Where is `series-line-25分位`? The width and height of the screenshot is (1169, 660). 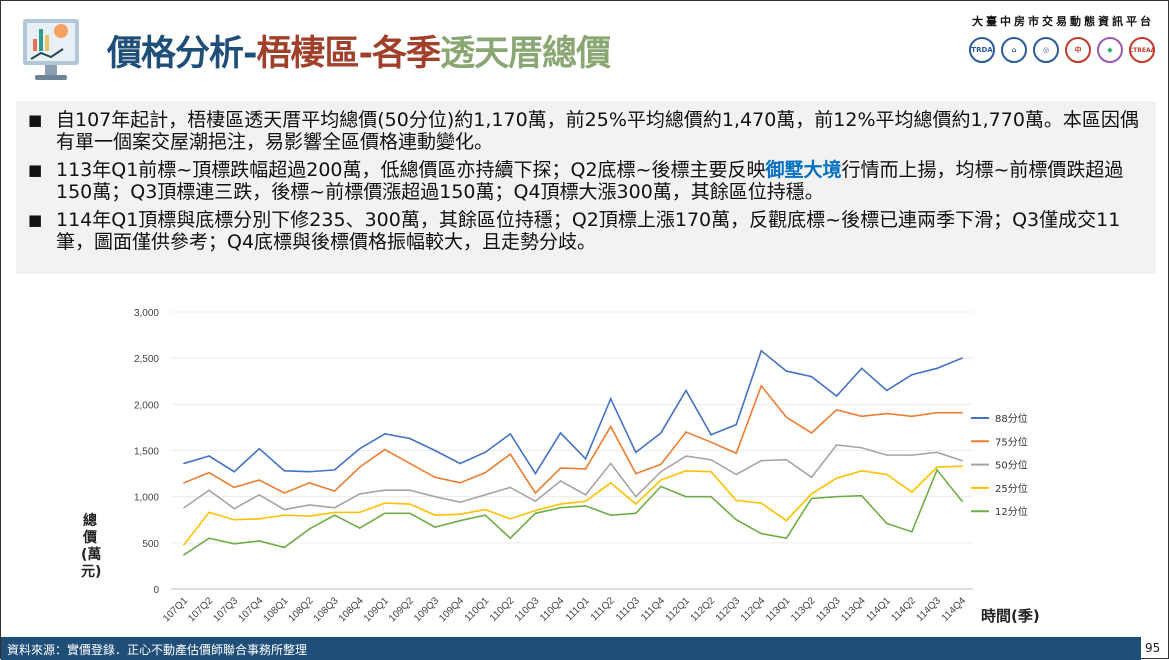 series-line-25分位 is located at coordinates (573, 505).